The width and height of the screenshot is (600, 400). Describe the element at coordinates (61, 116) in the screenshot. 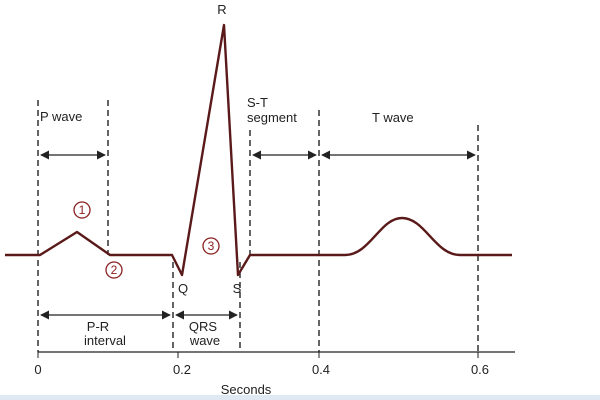

I see `label: P wave` at that location.